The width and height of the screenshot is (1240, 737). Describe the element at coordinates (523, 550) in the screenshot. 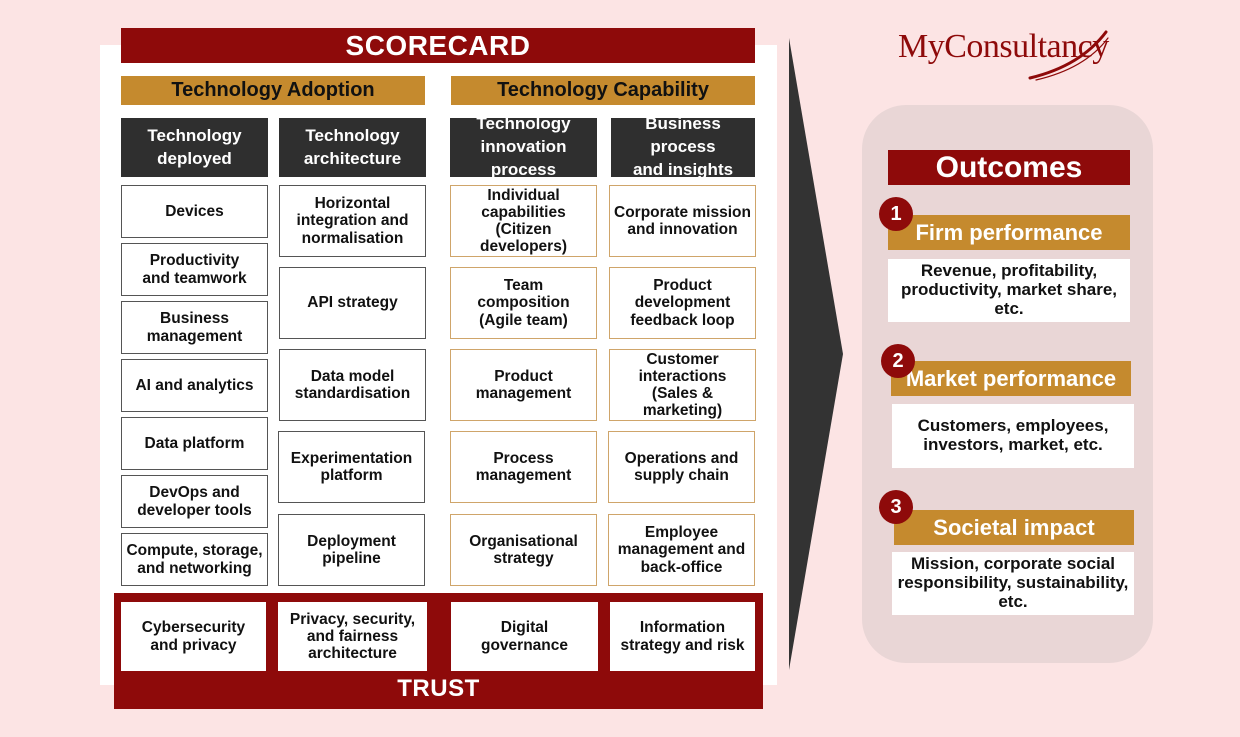

I see `item-organisational-strategy: Organisational strategy` at that location.